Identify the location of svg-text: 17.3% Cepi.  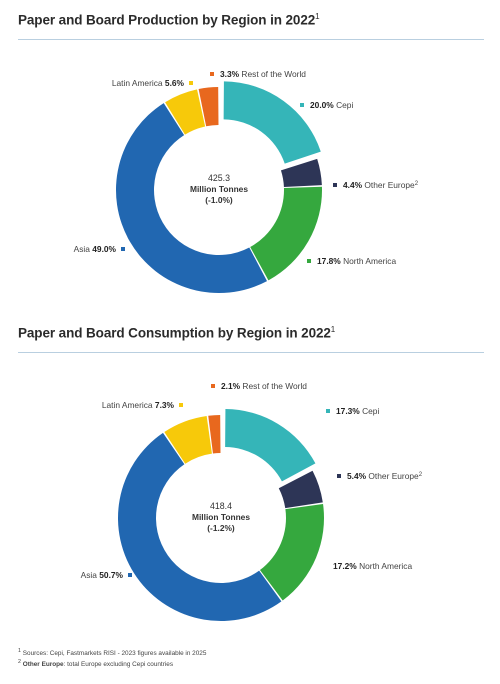
(357, 411).